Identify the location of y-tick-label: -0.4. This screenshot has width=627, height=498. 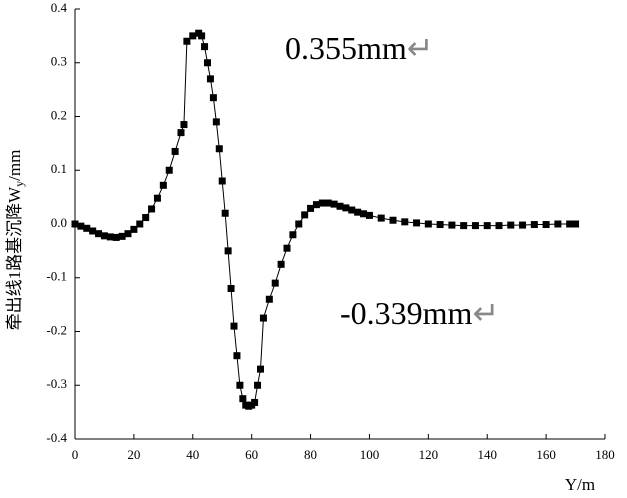
(56, 437).